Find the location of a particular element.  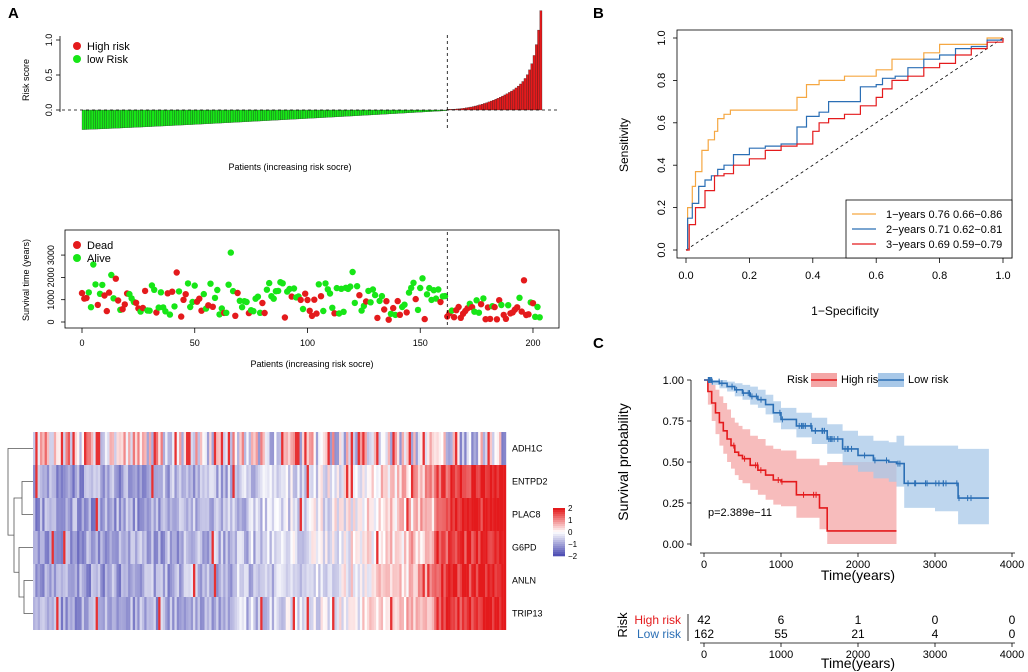

roc-ytick-label: 0.6 is located at coordinates (662, 122).